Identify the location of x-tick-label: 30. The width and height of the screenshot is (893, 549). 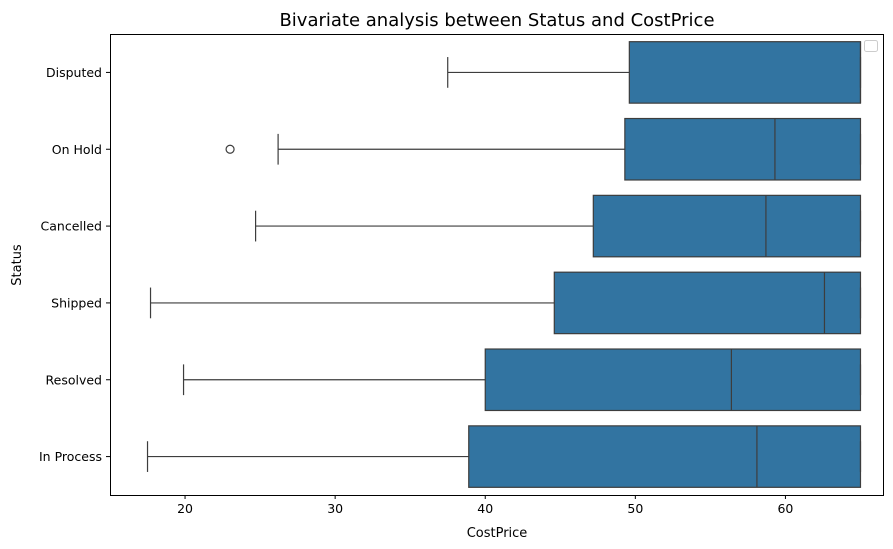
(335, 508).